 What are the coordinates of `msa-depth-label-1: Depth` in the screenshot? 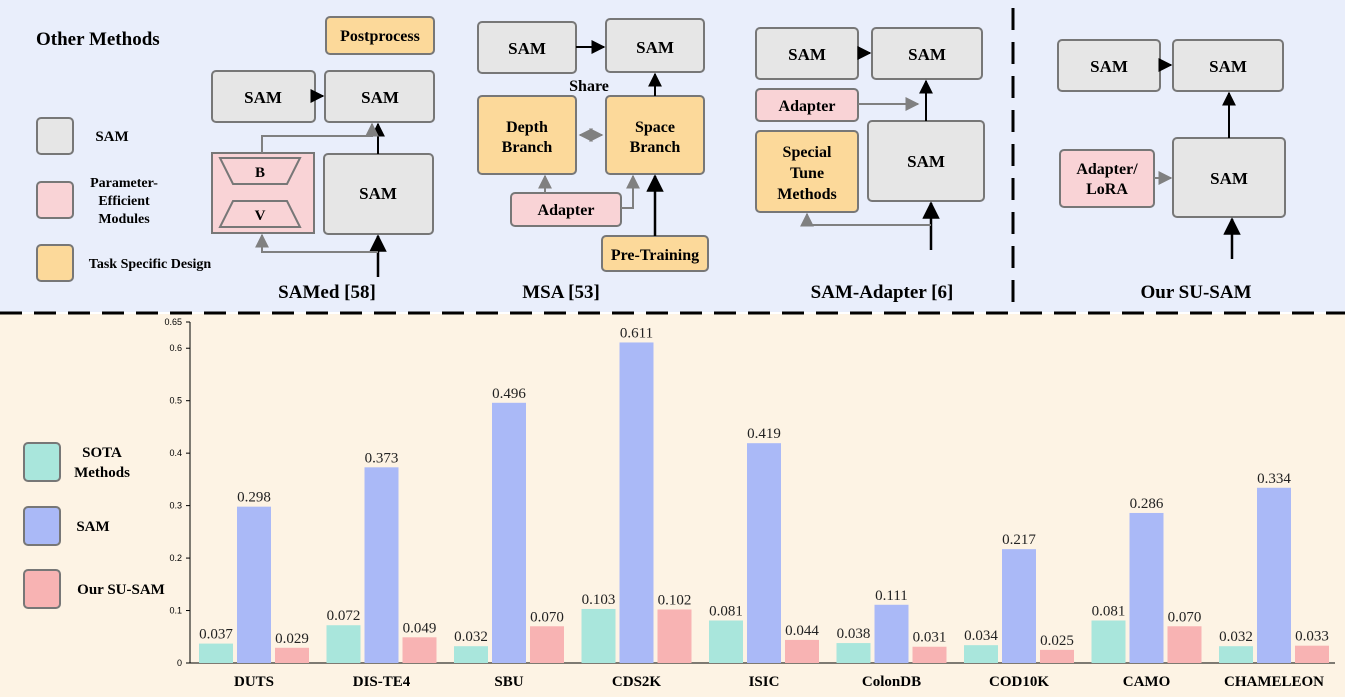 It's located at (527, 127).